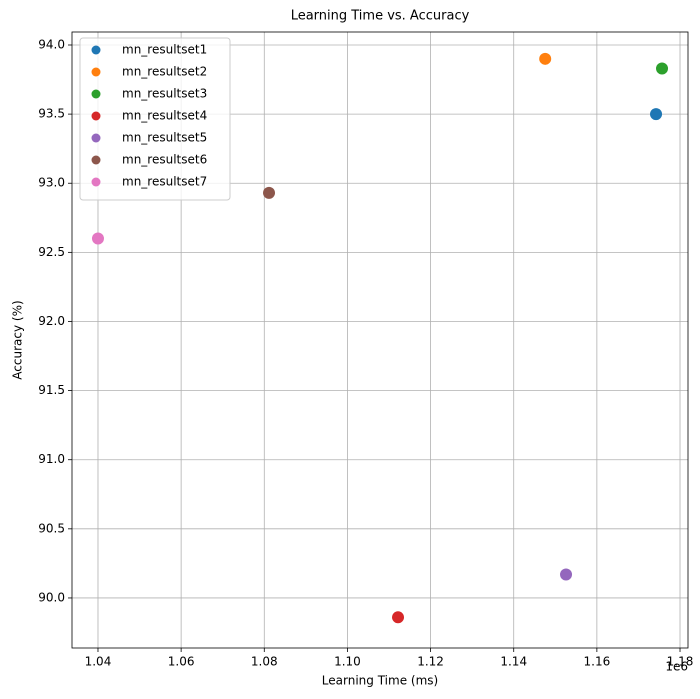 The image size is (700, 699). What do you see at coordinates (51, 597) in the screenshot?
I see `y-tick-label: 90.0` at bounding box center [51, 597].